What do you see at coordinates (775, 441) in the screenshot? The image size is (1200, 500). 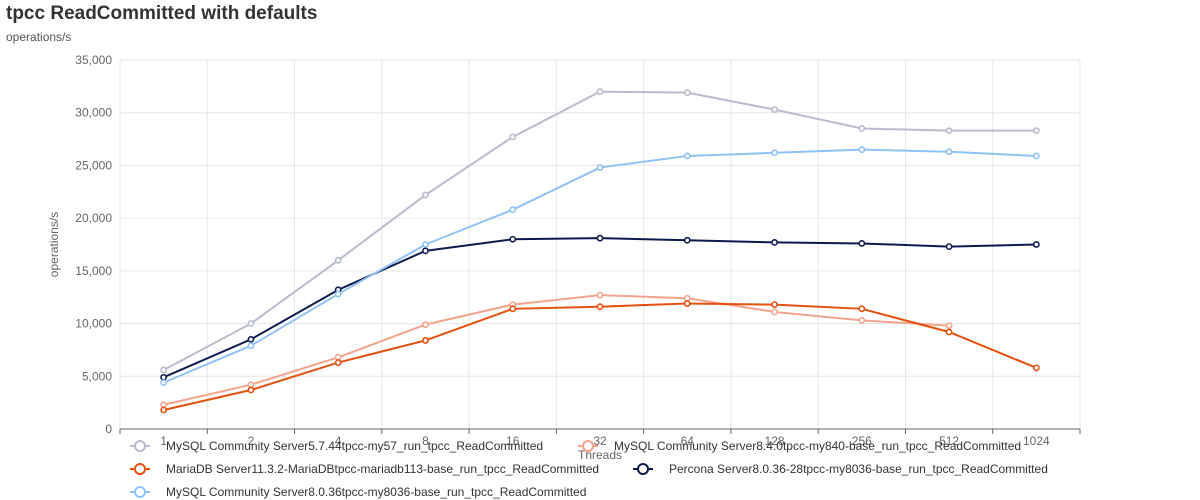 I see `x-tick-label: 128` at bounding box center [775, 441].